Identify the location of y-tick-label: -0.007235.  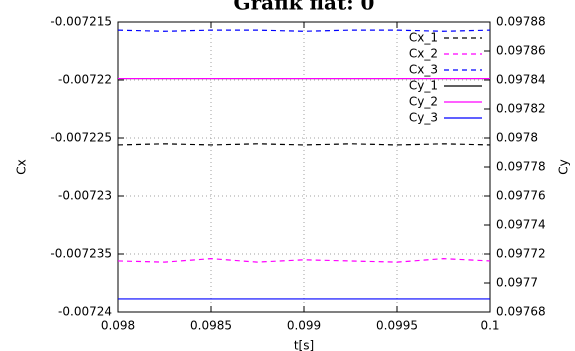
(81, 254).